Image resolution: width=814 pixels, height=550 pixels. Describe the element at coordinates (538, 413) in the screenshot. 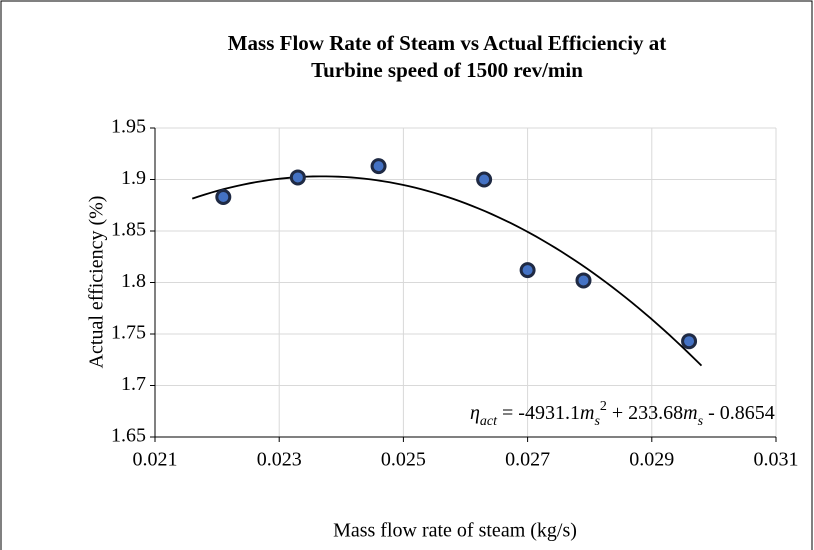

I see `equation-part: = -4931.1` at that location.